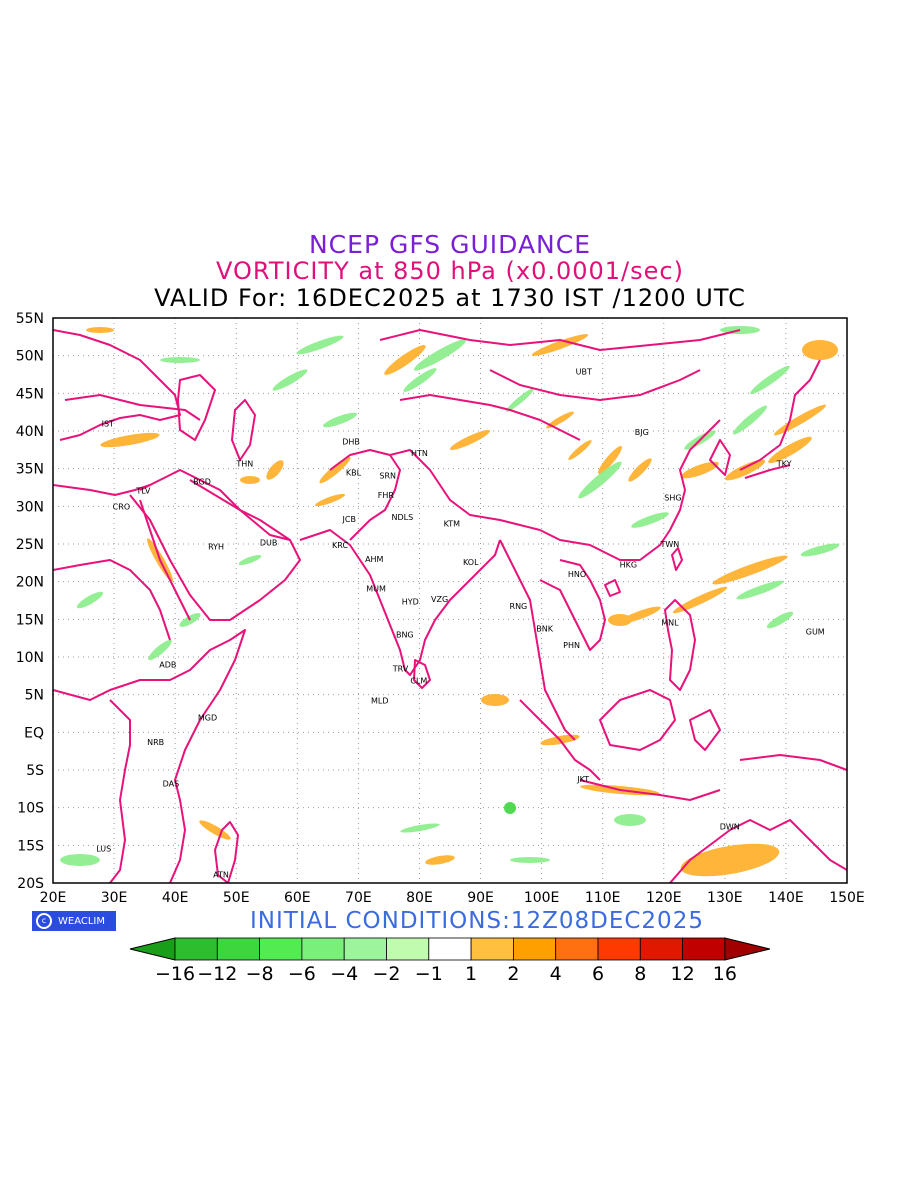 The width and height of the screenshot is (900, 1200). Describe the element at coordinates (544, 628) in the screenshot. I see `city-label: BNK` at that location.